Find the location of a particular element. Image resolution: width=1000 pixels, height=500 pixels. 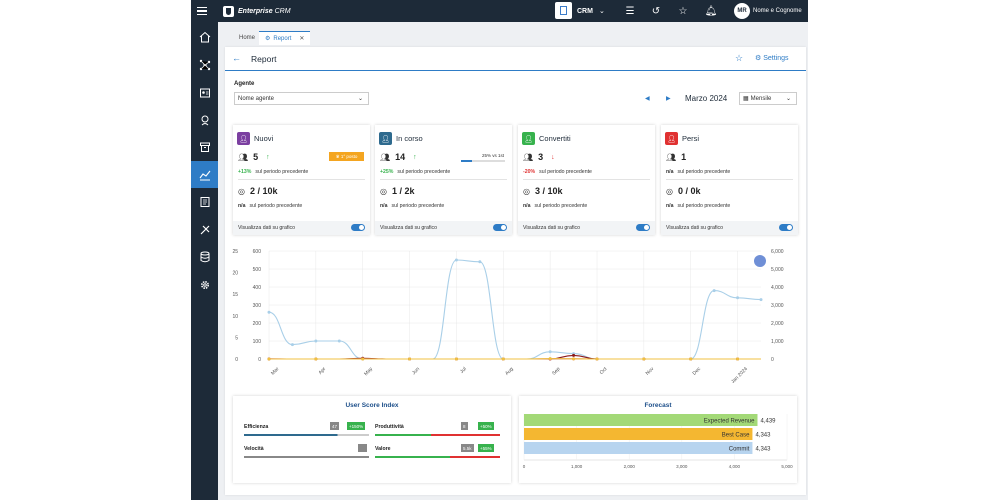

tab-home-label: Home is located at coordinates (247, 38).